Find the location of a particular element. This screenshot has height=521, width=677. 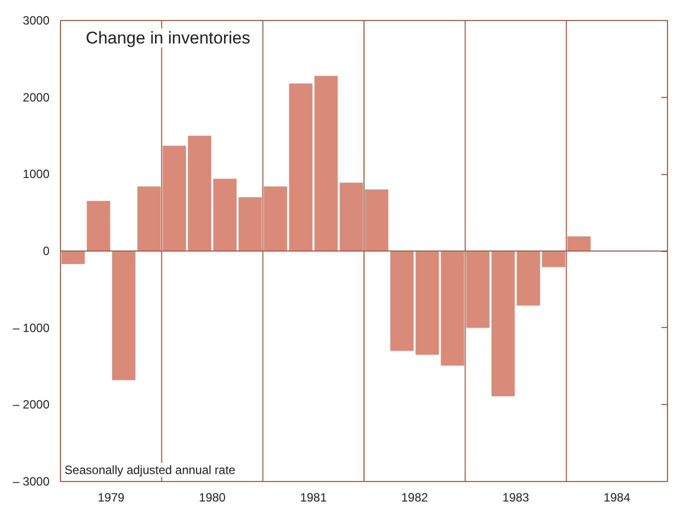

annotation: Seasonally adjusted annual rate is located at coordinates (150, 469).